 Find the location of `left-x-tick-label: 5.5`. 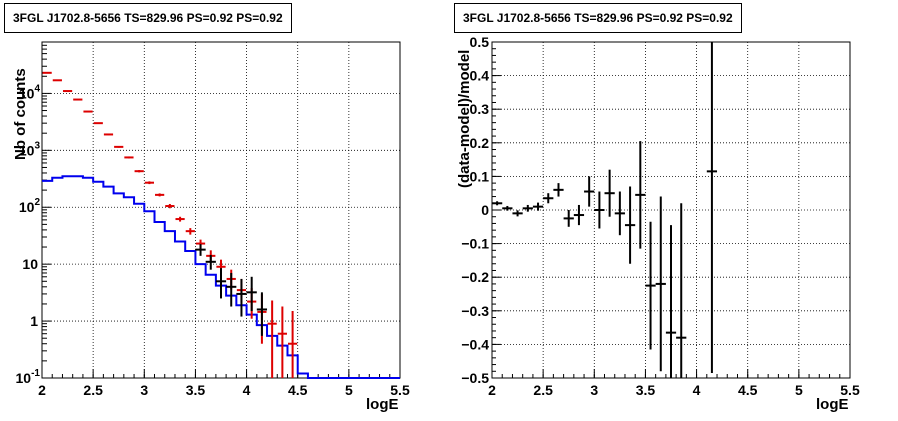

left-x-tick-label: 5.5 is located at coordinates (400, 390).